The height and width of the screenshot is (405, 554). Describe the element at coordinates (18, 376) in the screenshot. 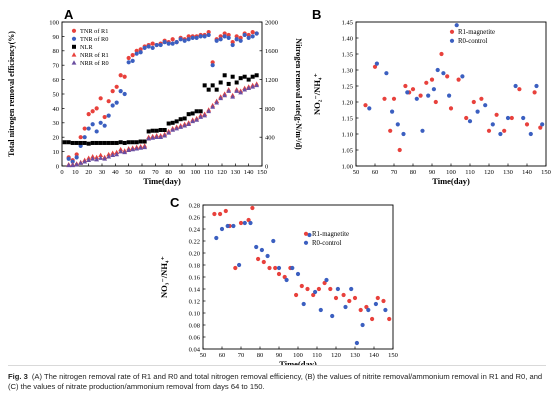

I see `caption-label: Fig. 3` at that location.